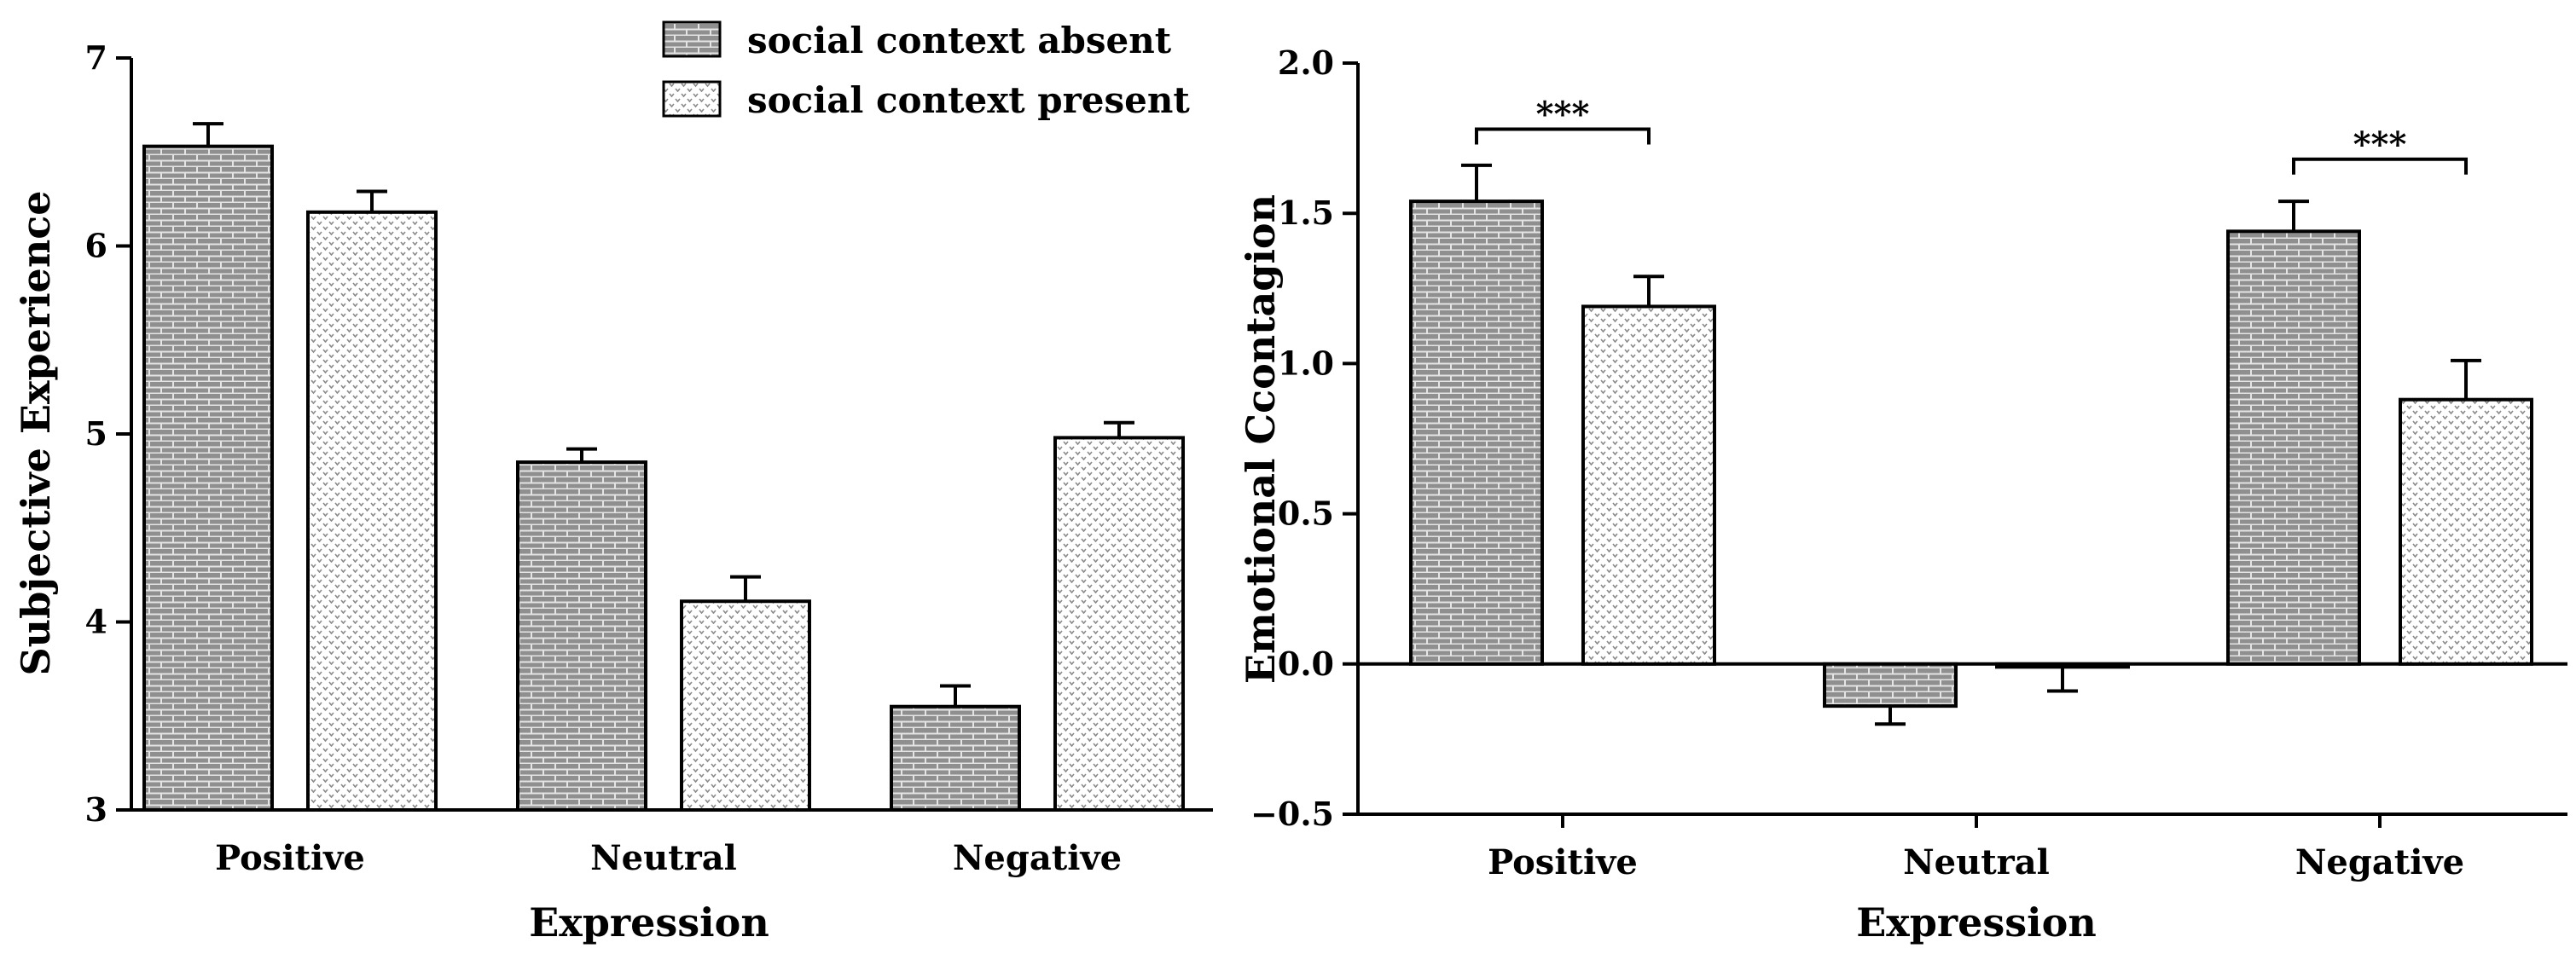 The image size is (2576, 960). Describe the element at coordinates (959, 40) in the screenshot. I see `legend-label-absent: social context absent` at that location.